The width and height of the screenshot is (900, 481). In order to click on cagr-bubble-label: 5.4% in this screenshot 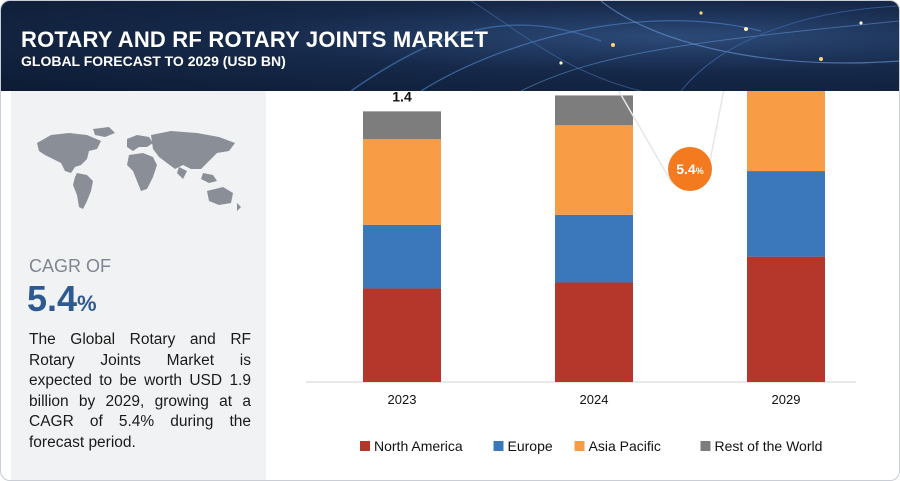, I will do `click(689, 169)`.